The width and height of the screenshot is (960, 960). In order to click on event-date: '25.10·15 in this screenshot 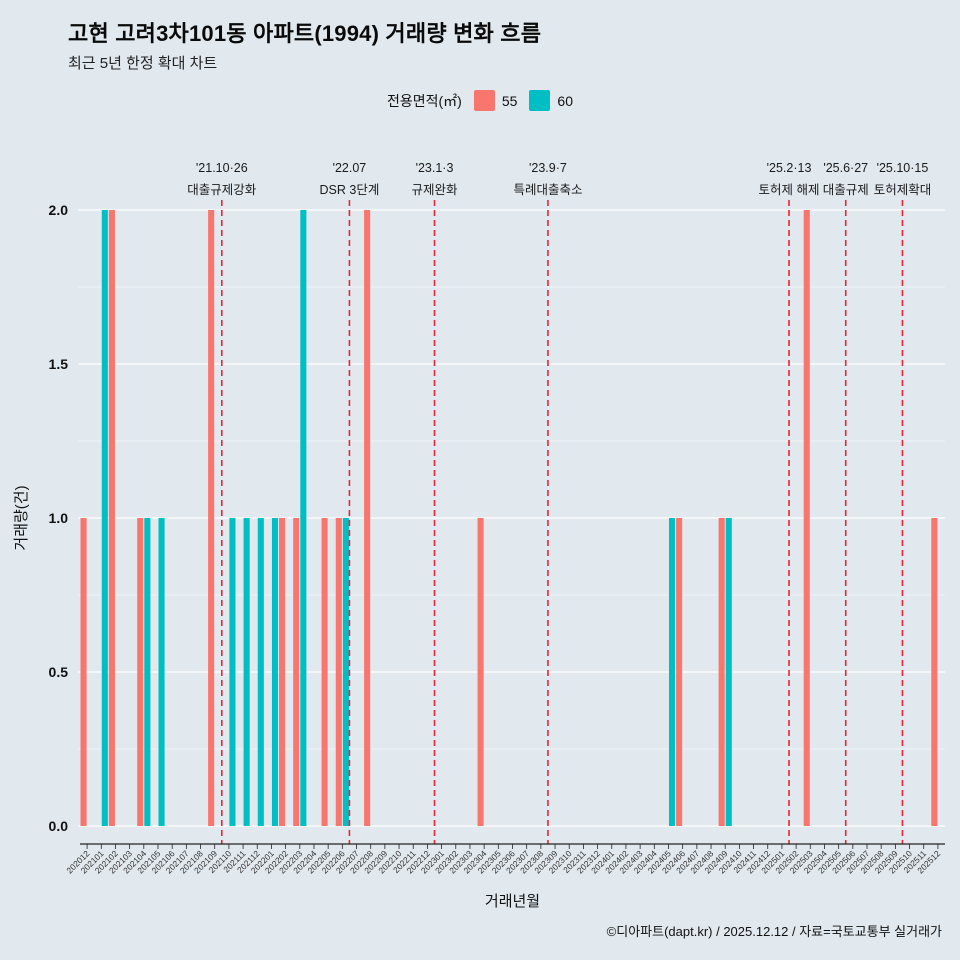, I will do `click(903, 168)`.